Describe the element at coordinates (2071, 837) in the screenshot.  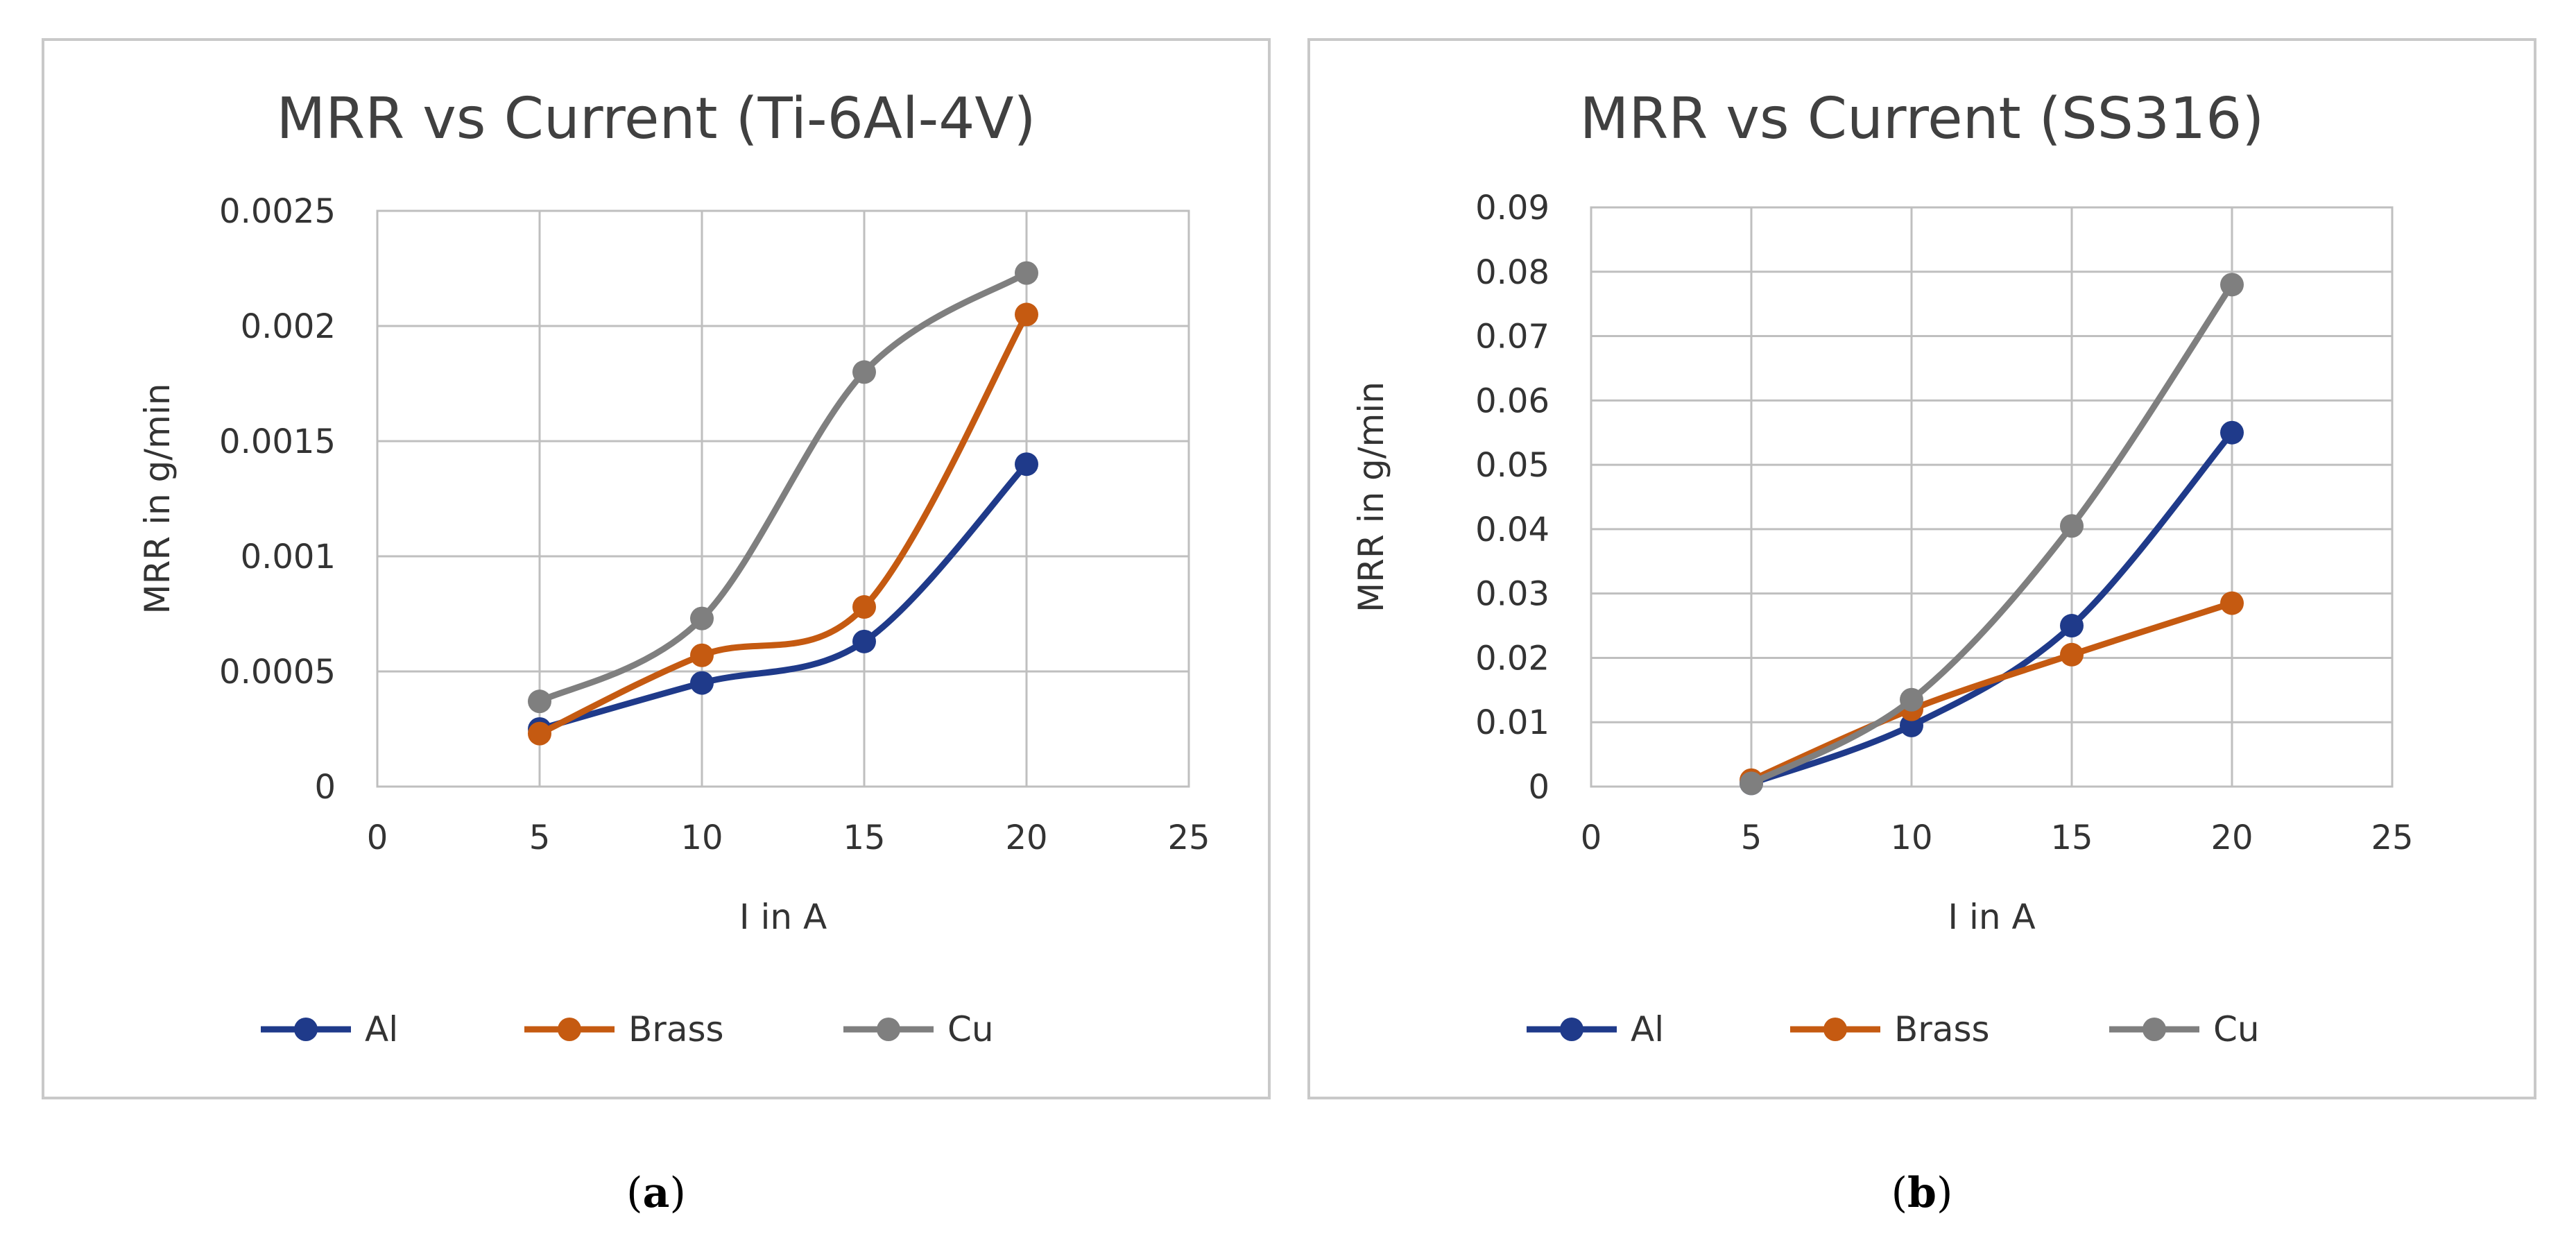
I see `chart-b-xtick-3: 15` at that location.